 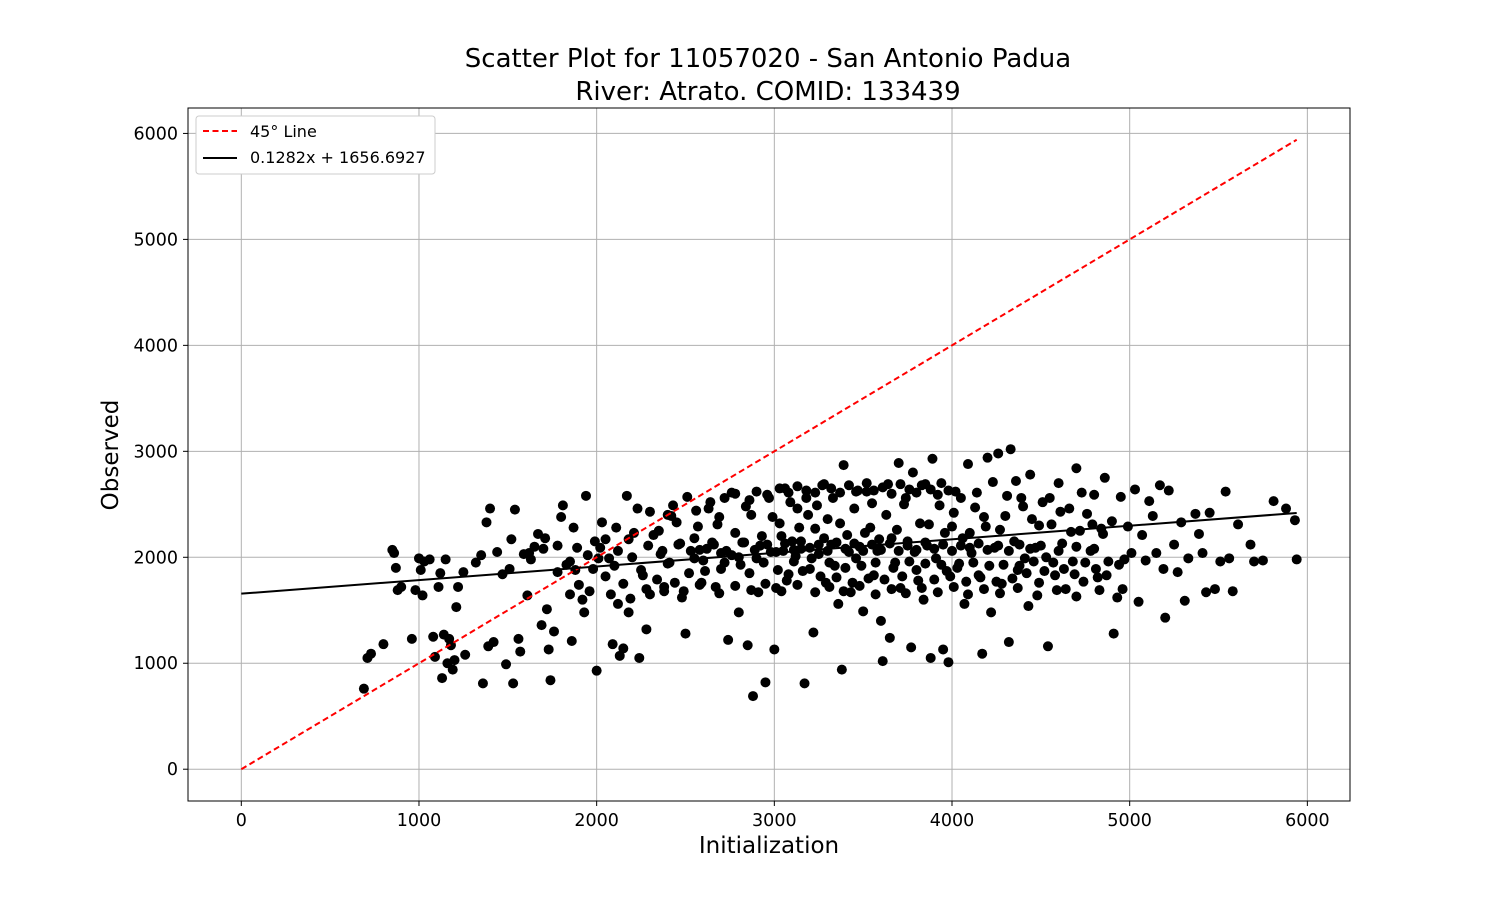 I want to click on x-tick-label: 4000, so click(x=952, y=821).